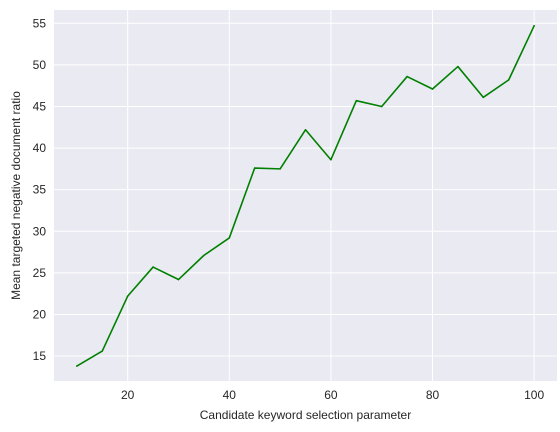 Image resolution: width=560 pixels, height=432 pixels. I want to click on y-tick-label: 15, so click(40, 356).